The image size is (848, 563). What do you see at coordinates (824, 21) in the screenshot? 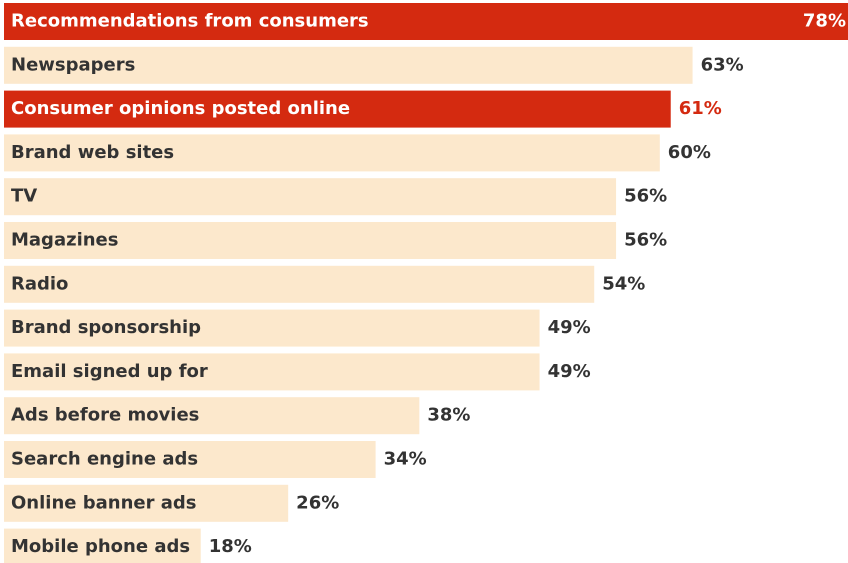
I see `value-label: 78%` at bounding box center [824, 21].